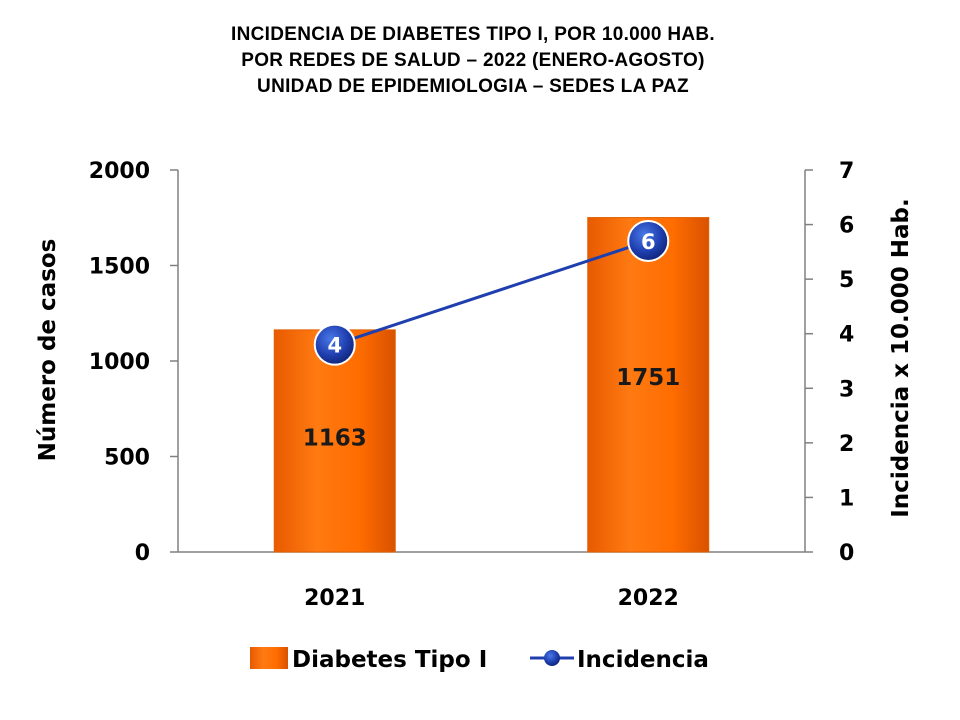 The width and height of the screenshot is (960, 720). I want to click on left-tick-label: 500, so click(127, 458).